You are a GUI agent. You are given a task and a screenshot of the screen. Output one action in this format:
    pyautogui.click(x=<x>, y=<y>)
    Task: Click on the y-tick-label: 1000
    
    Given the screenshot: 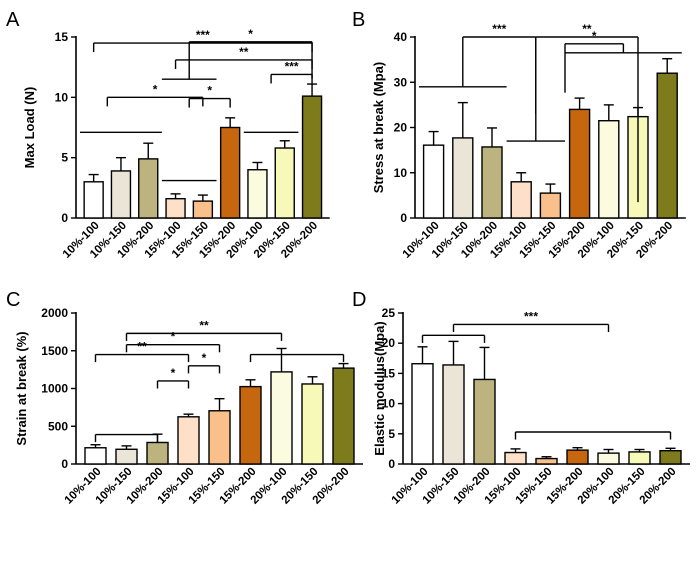 What is the action you would take?
    pyautogui.click(x=54, y=389)
    